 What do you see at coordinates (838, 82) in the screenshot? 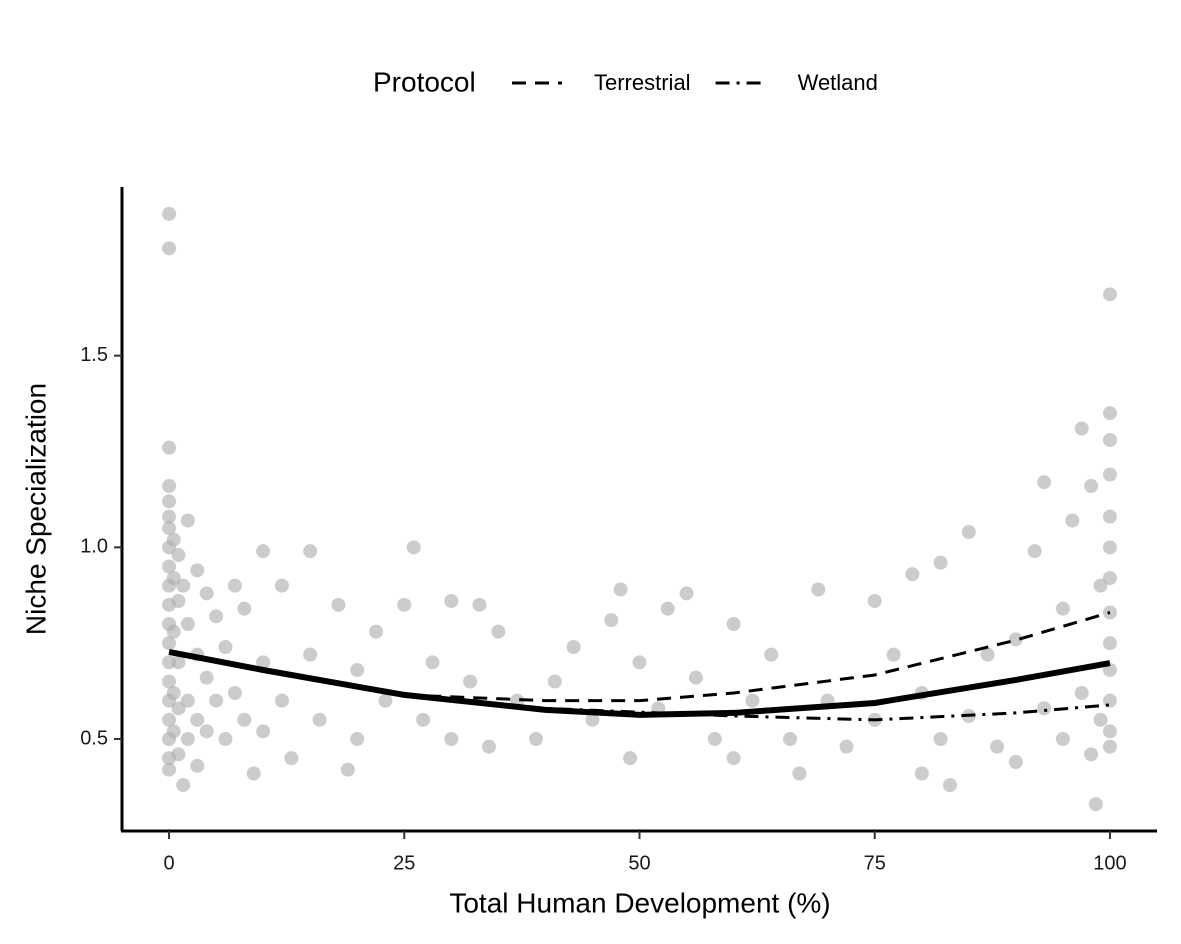
I see `legend-label: Wetland` at bounding box center [838, 82].